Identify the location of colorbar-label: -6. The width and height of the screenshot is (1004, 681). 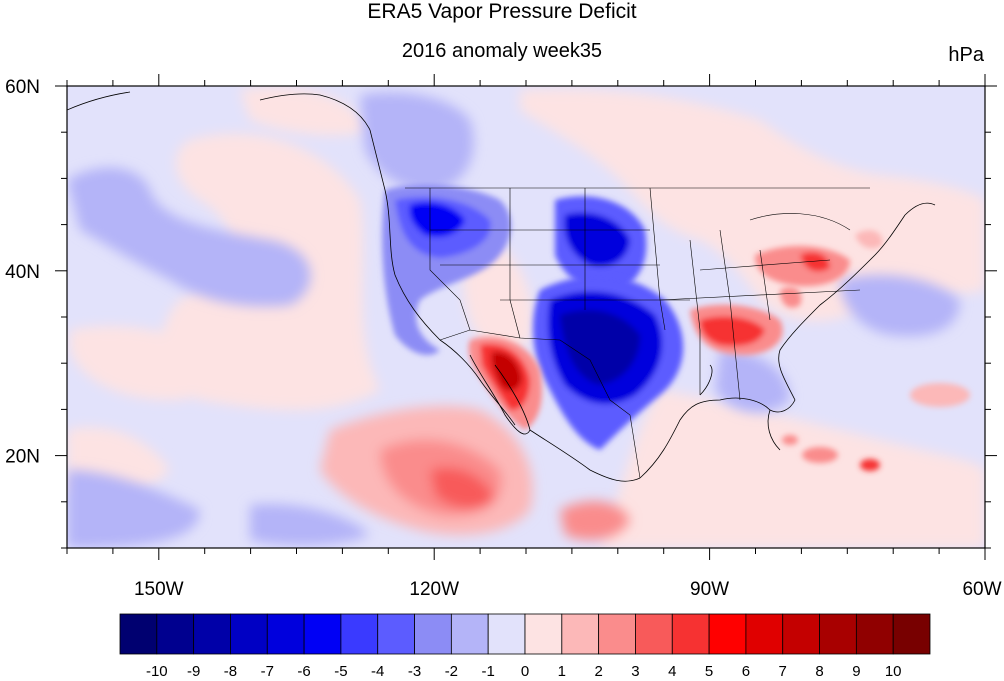
(303, 671).